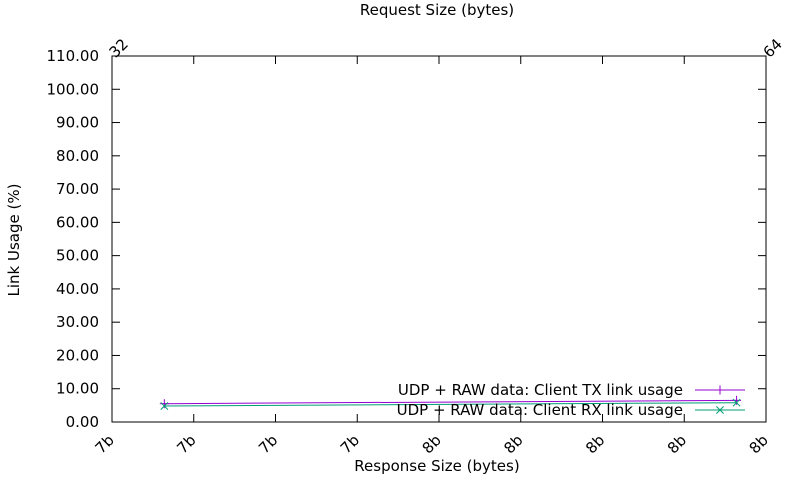 This screenshot has width=800, height=480. Describe the element at coordinates (77, 189) in the screenshot. I see `y-tick-label: 70.00` at that location.